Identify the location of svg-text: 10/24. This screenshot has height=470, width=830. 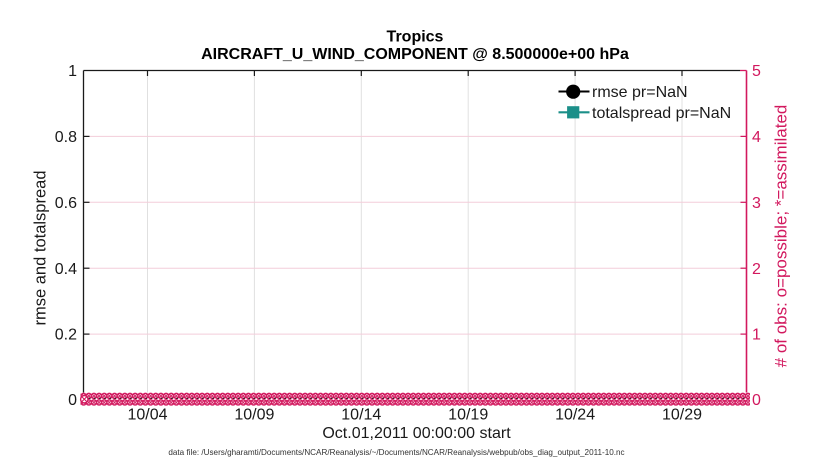
(575, 415).